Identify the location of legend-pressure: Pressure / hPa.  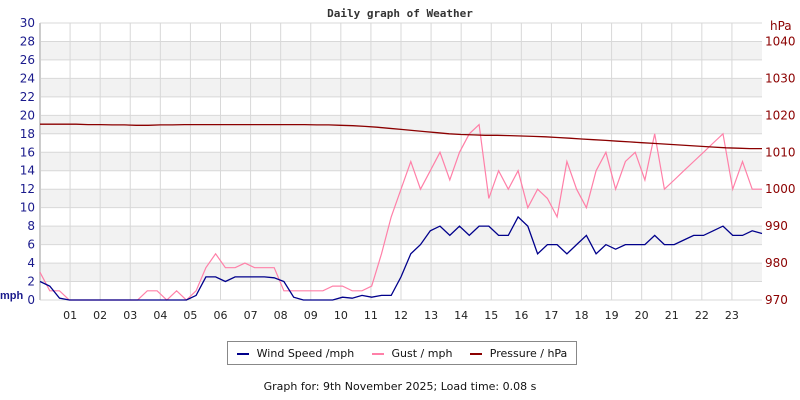
(518, 353).